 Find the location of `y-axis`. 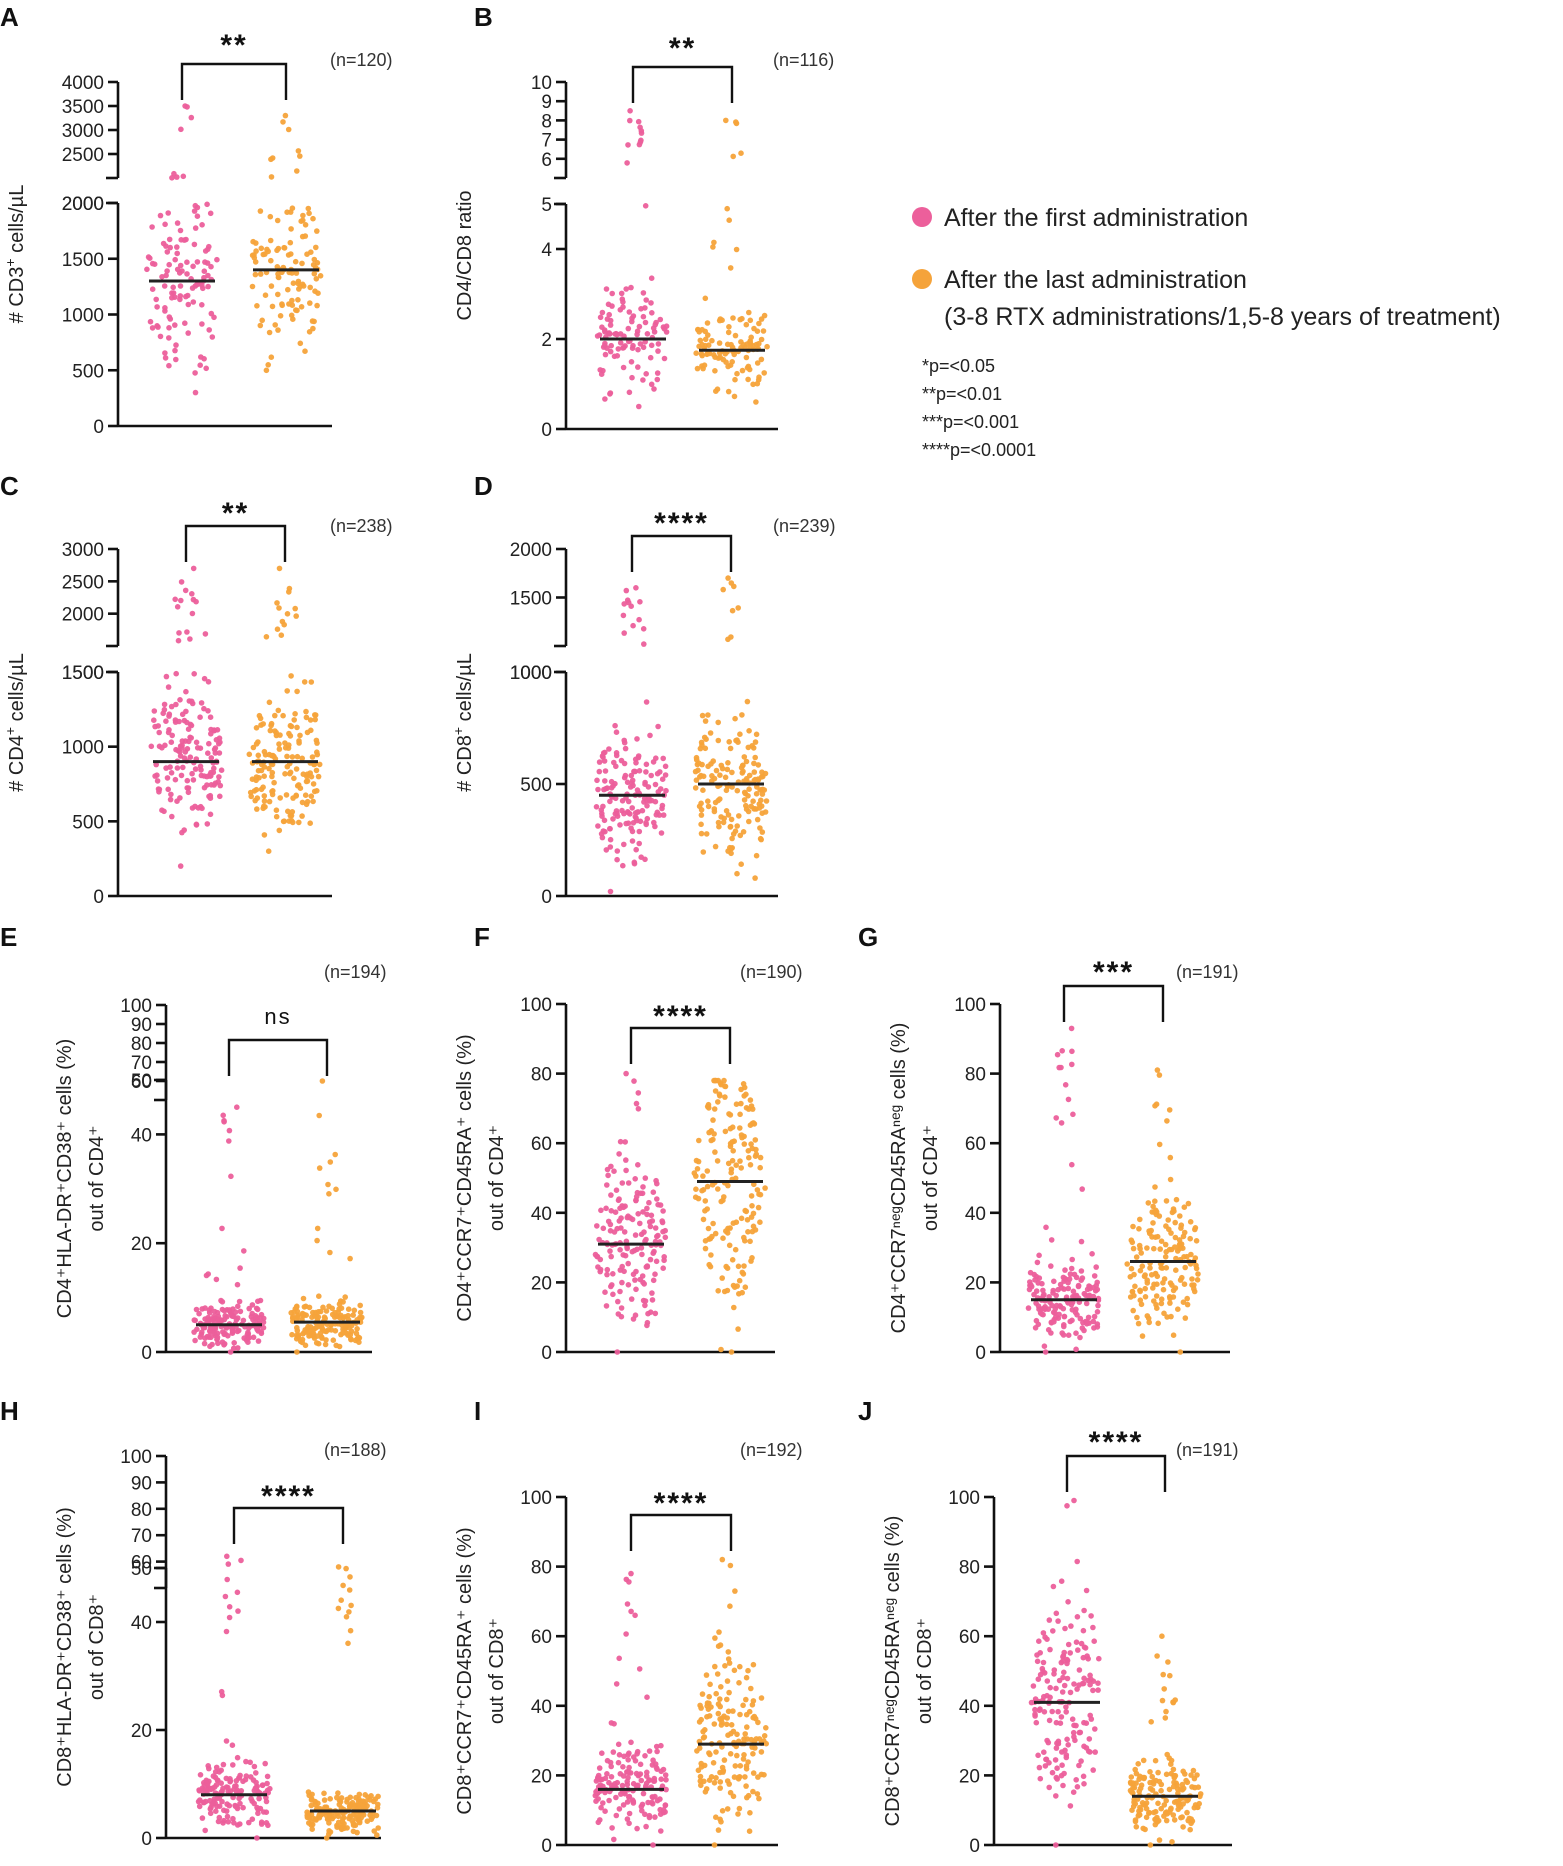

y-axis is located at coordinates (561, 255).